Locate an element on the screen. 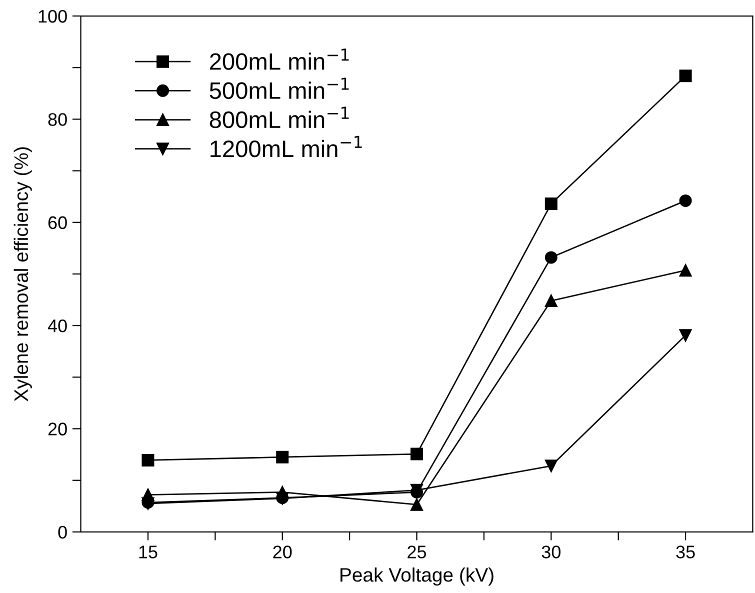 The height and width of the screenshot is (593, 755). x-tick-label: 25 is located at coordinates (417, 552).